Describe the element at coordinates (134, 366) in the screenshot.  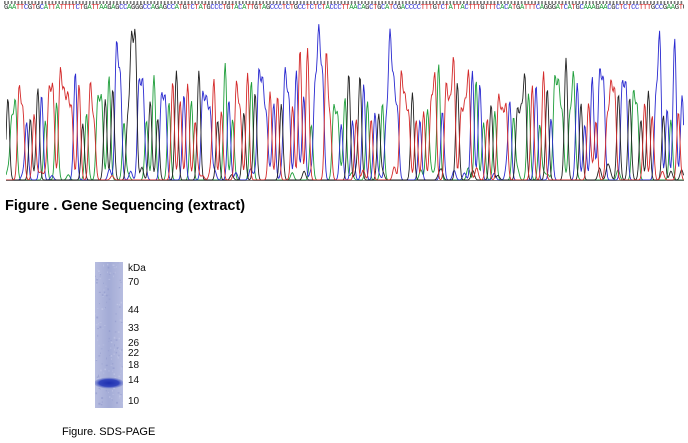
I see `marker-label-18: 18` at that location.